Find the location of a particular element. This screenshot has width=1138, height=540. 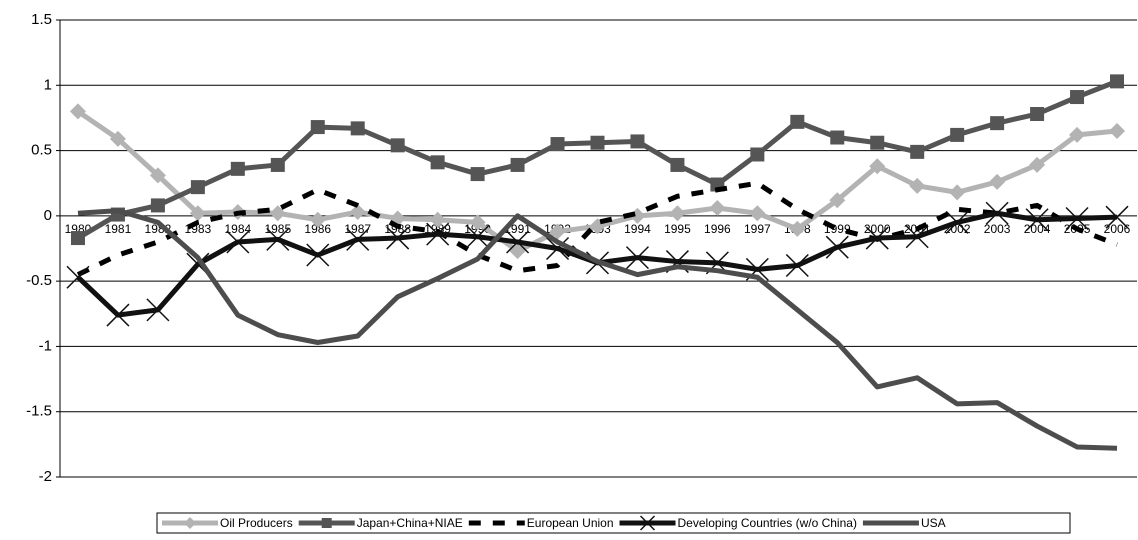

y-tick-label: 0 is located at coordinates (48, 215).